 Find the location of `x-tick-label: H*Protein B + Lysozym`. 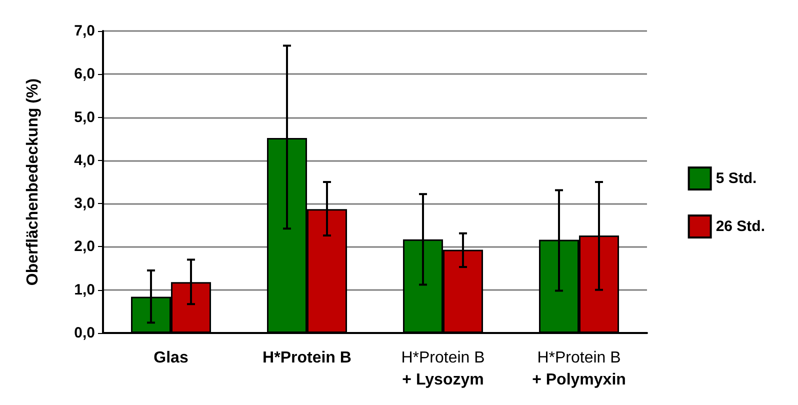

x-tick-label: H*Protein B + Lysozym is located at coordinates (443, 369).